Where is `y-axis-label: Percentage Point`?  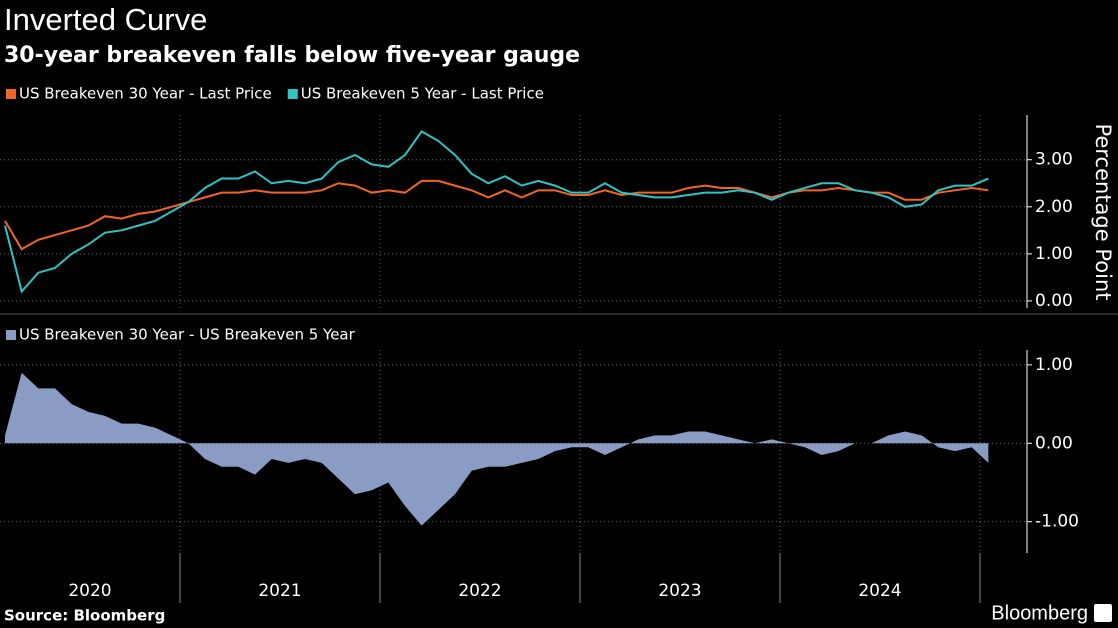 y-axis-label: Percentage Point is located at coordinates (1103, 212).